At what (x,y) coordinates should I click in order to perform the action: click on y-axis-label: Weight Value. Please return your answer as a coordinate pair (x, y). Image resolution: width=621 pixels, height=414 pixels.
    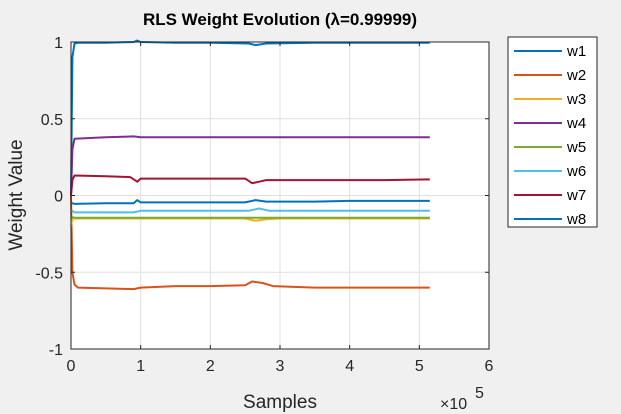
    Looking at the image, I should click on (16, 194).